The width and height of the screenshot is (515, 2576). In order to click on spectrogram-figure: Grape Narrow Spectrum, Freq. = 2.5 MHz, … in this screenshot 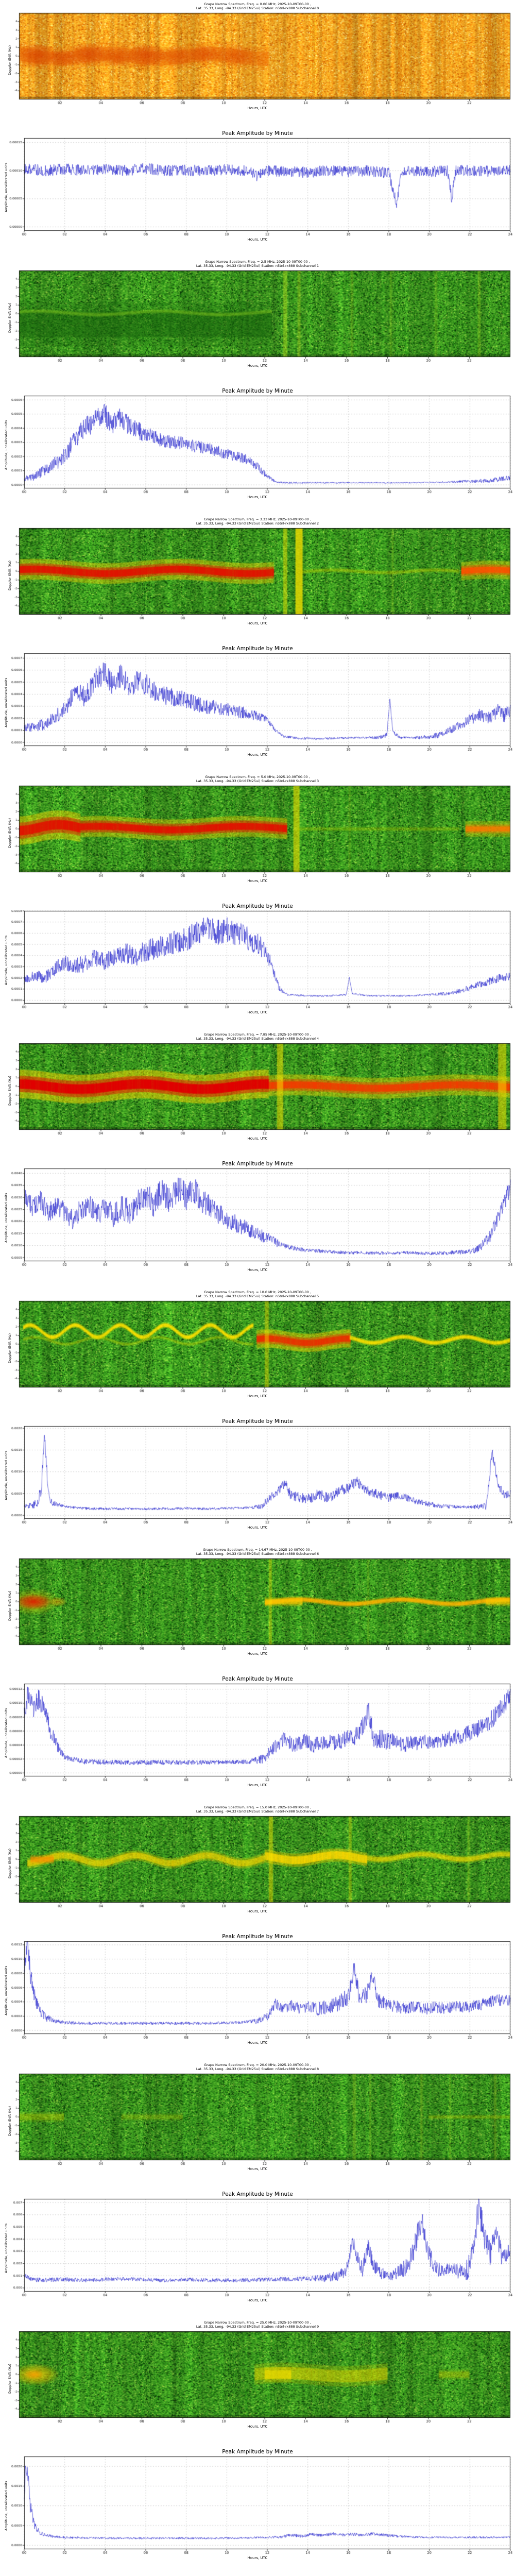, I will do `click(257, 322)`.